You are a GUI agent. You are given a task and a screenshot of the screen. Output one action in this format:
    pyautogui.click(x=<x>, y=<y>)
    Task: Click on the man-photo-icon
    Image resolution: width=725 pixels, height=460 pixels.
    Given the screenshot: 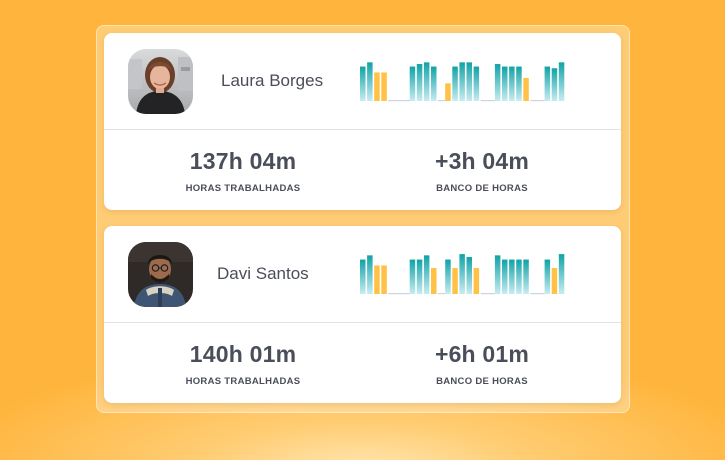 What is the action you would take?
    pyautogui.click(x=160, y=274)
    